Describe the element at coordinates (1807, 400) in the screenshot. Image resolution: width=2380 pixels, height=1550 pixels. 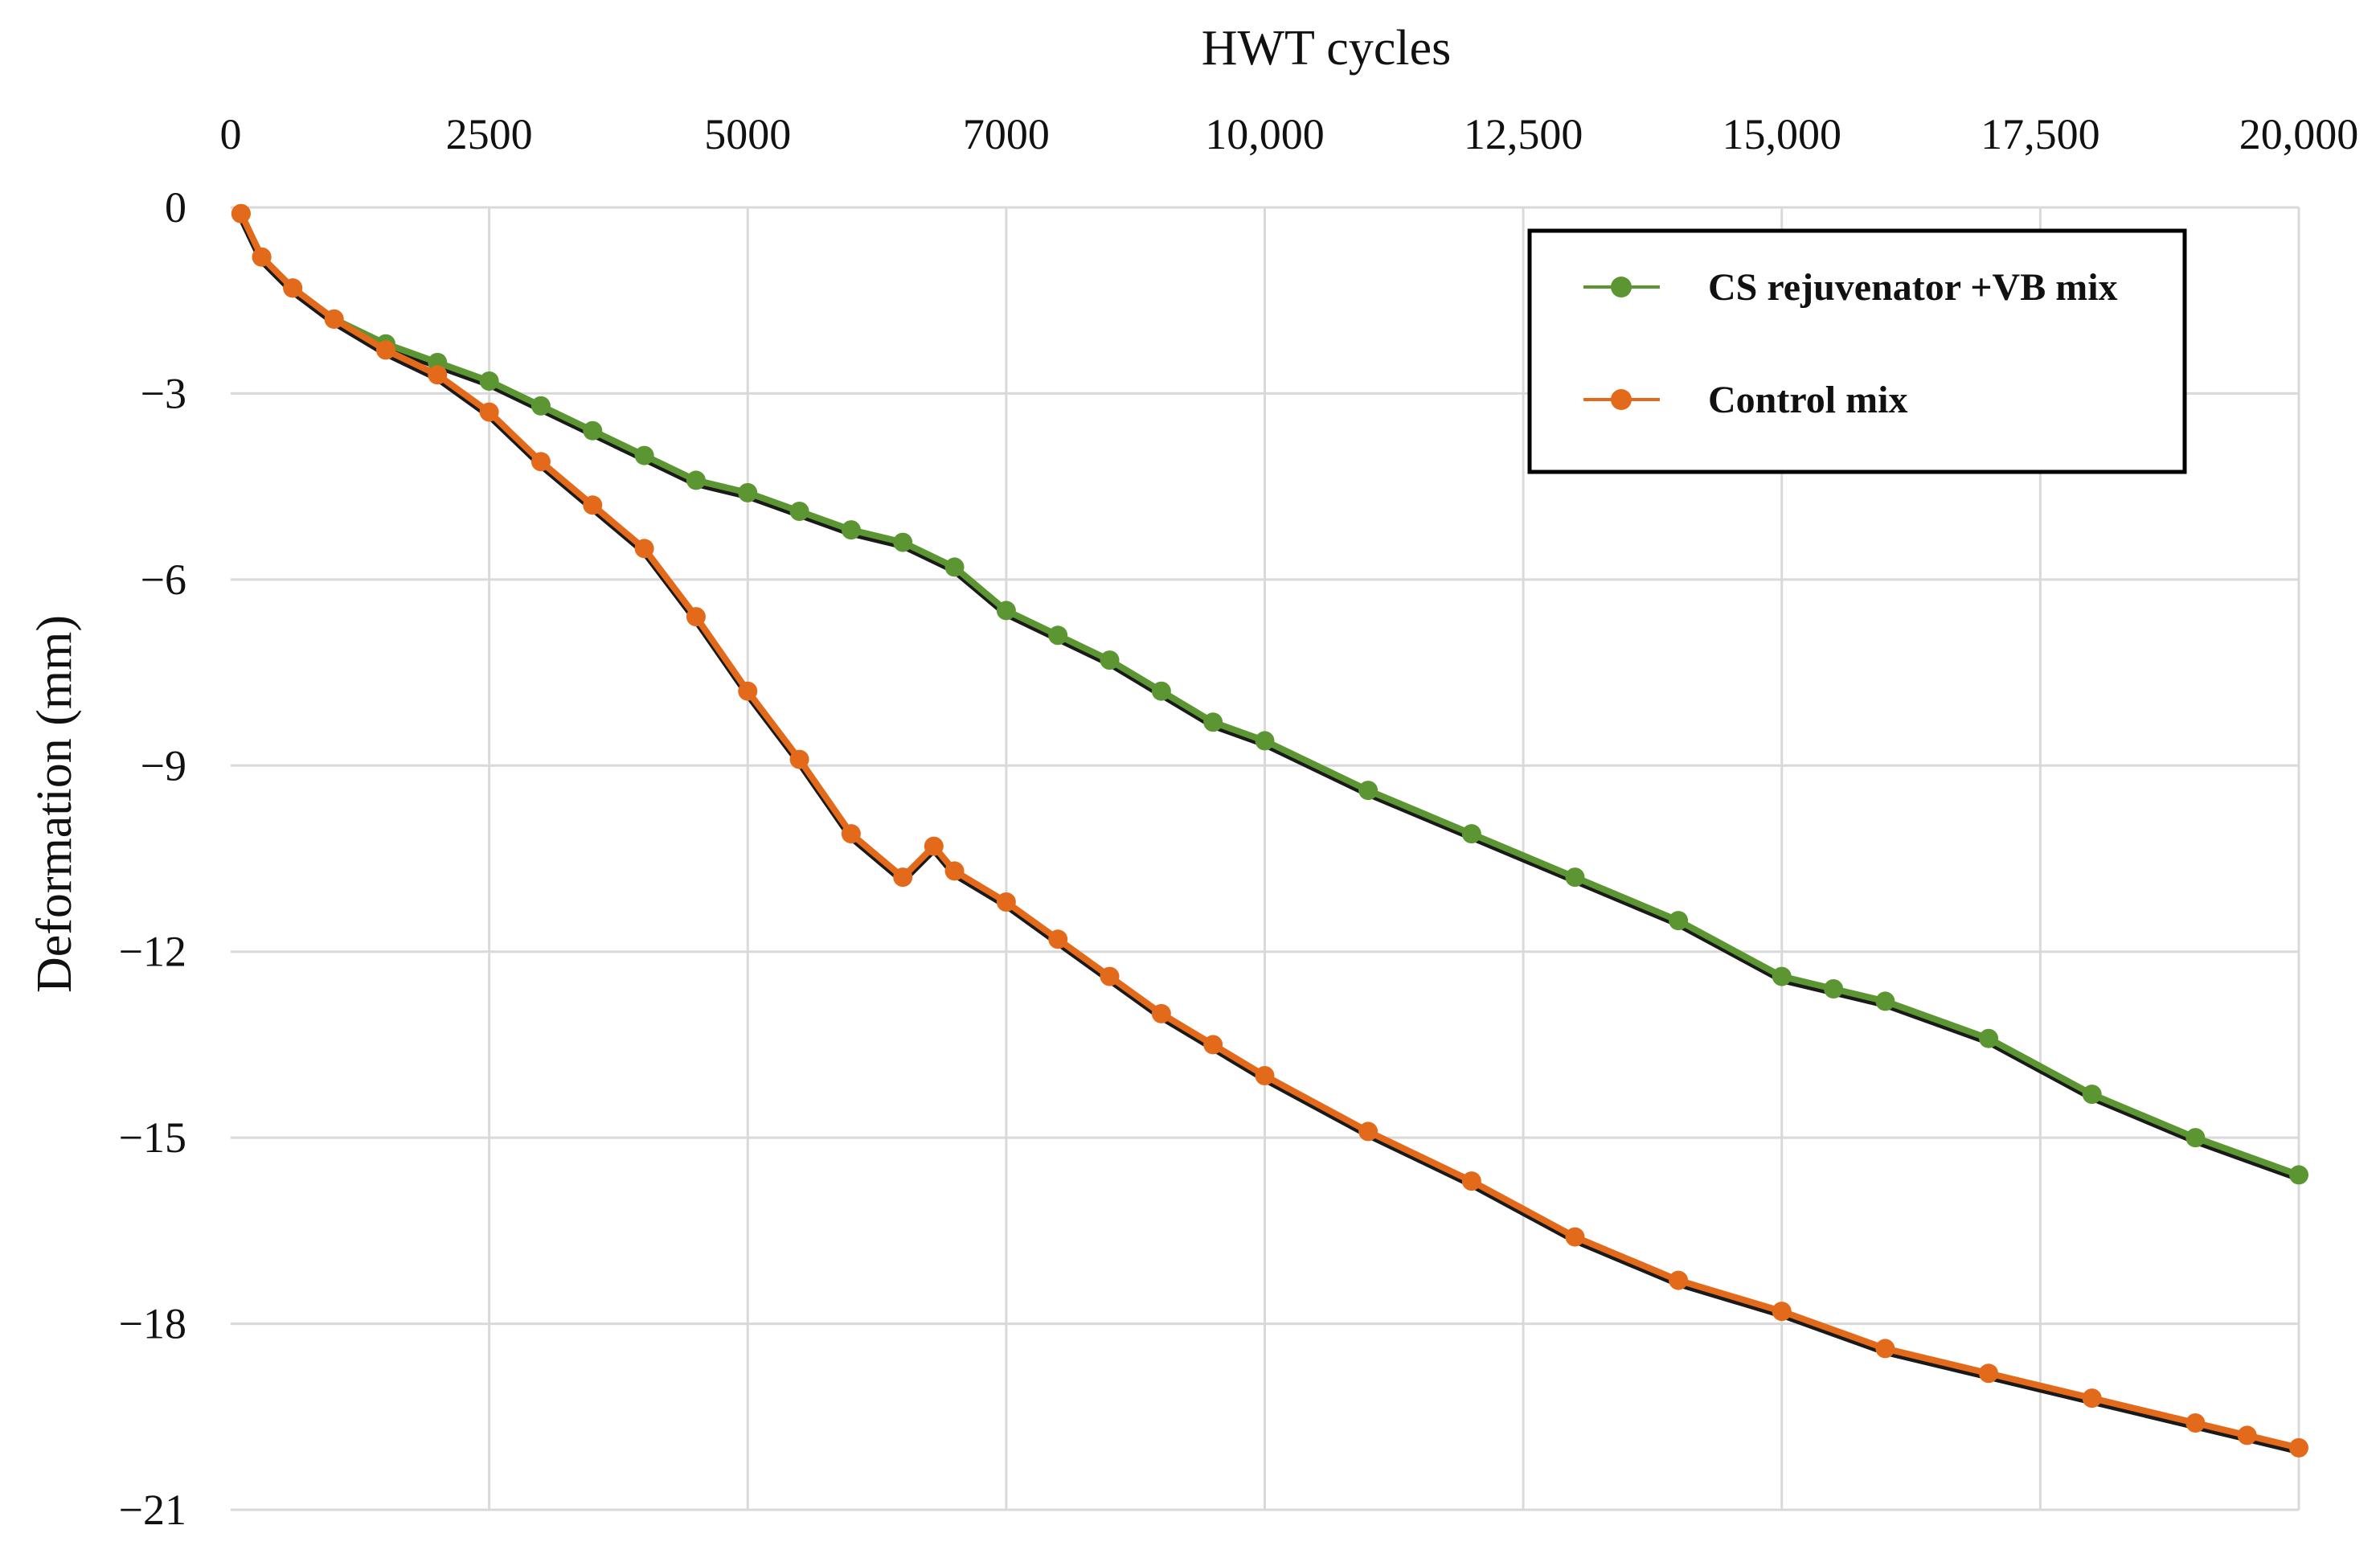
I see `legend-label-control: Control mix` at that location.